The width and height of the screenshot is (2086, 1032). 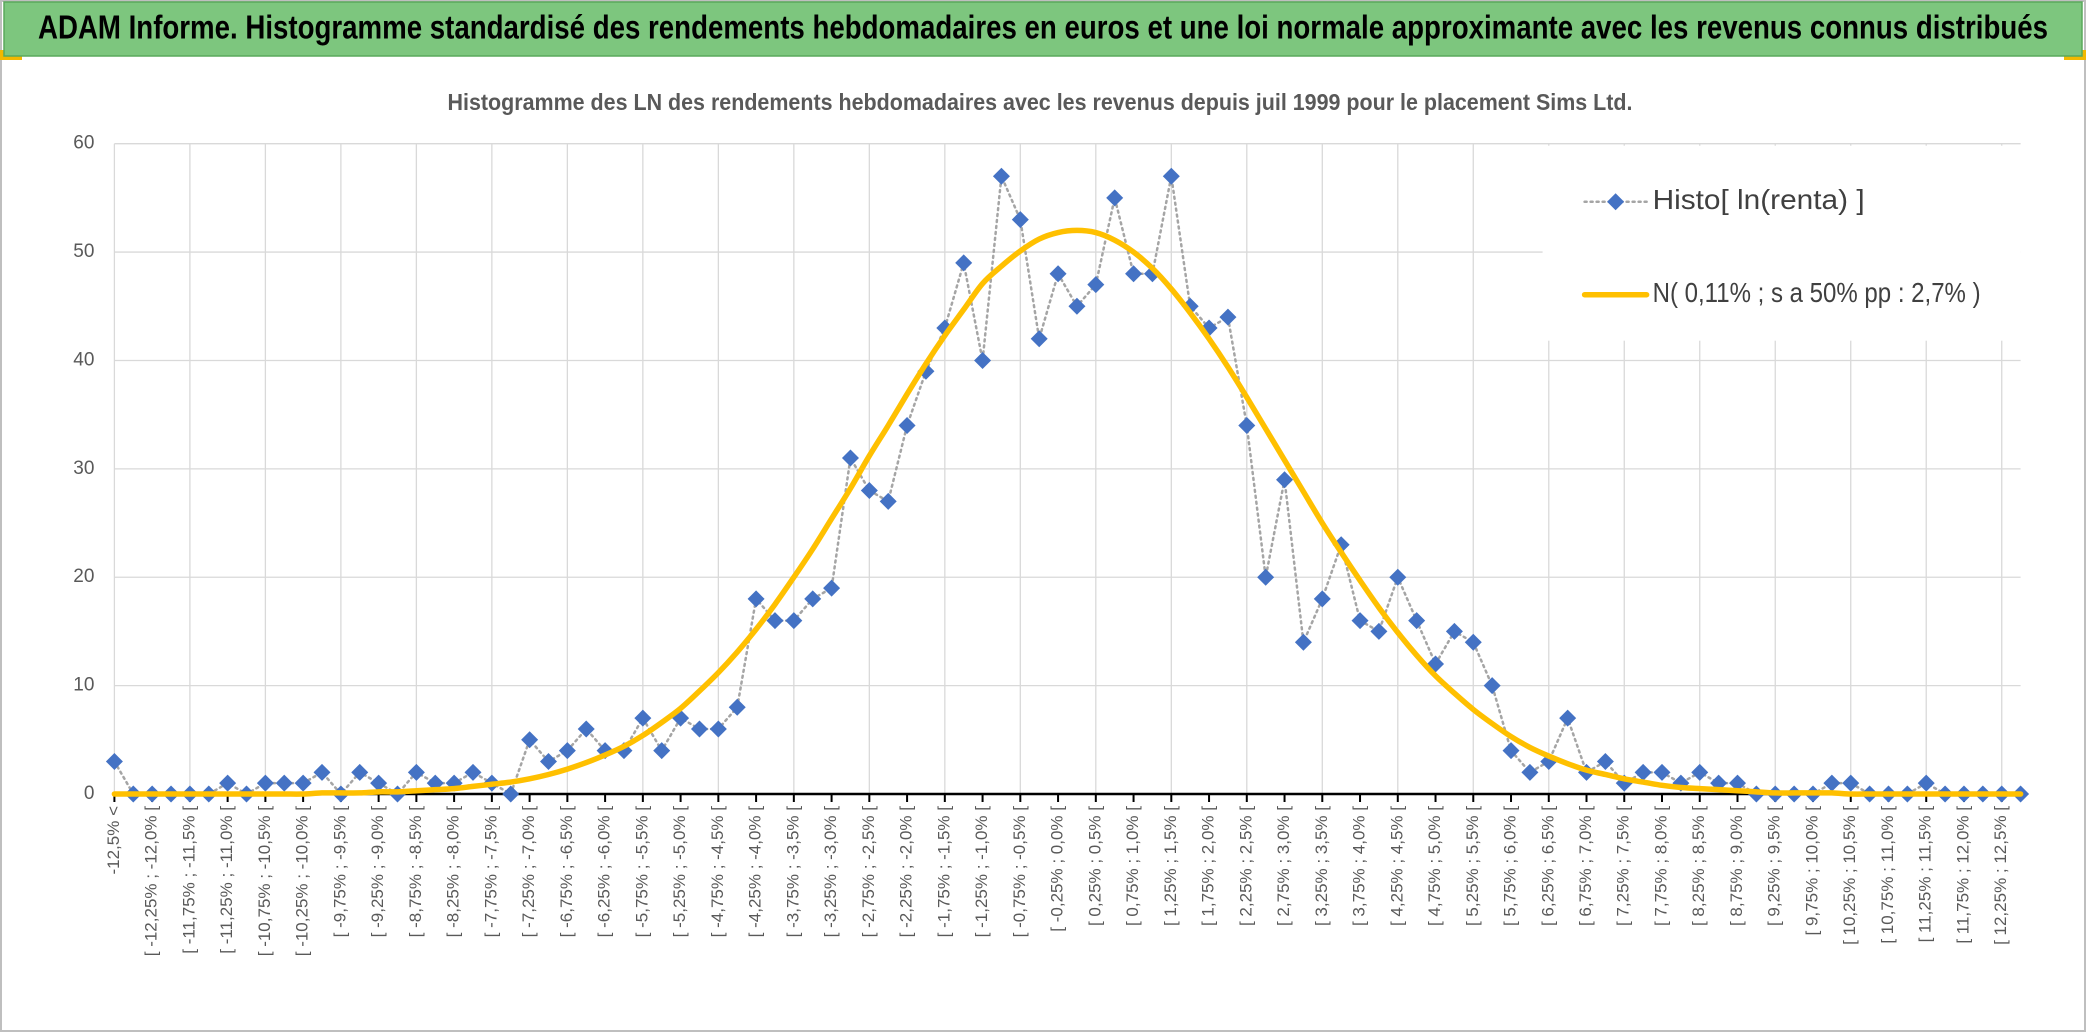 What do you see at coordinates (1396, 866) in the screenshot?
I see `x-tick-label: [ 4,25% ; 4,5% [` at bounding box center [1396, 866].